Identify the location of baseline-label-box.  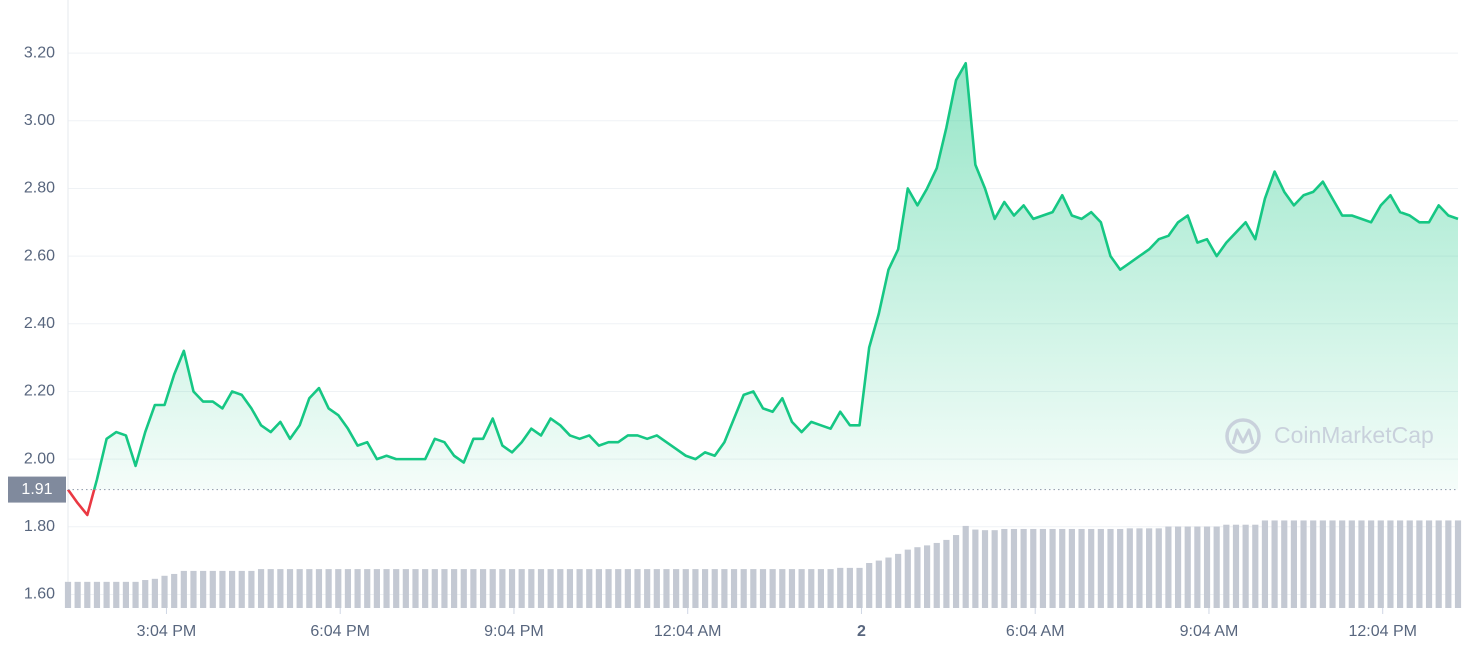
(37, 489).